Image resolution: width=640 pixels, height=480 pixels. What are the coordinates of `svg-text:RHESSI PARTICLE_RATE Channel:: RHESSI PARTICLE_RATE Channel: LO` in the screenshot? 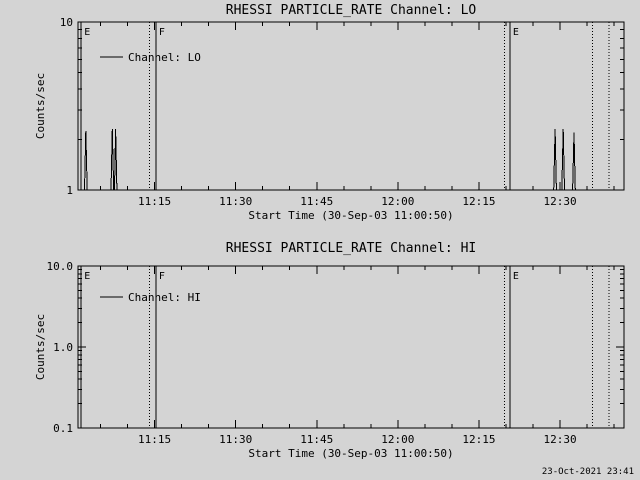 It's located at (351, 10).